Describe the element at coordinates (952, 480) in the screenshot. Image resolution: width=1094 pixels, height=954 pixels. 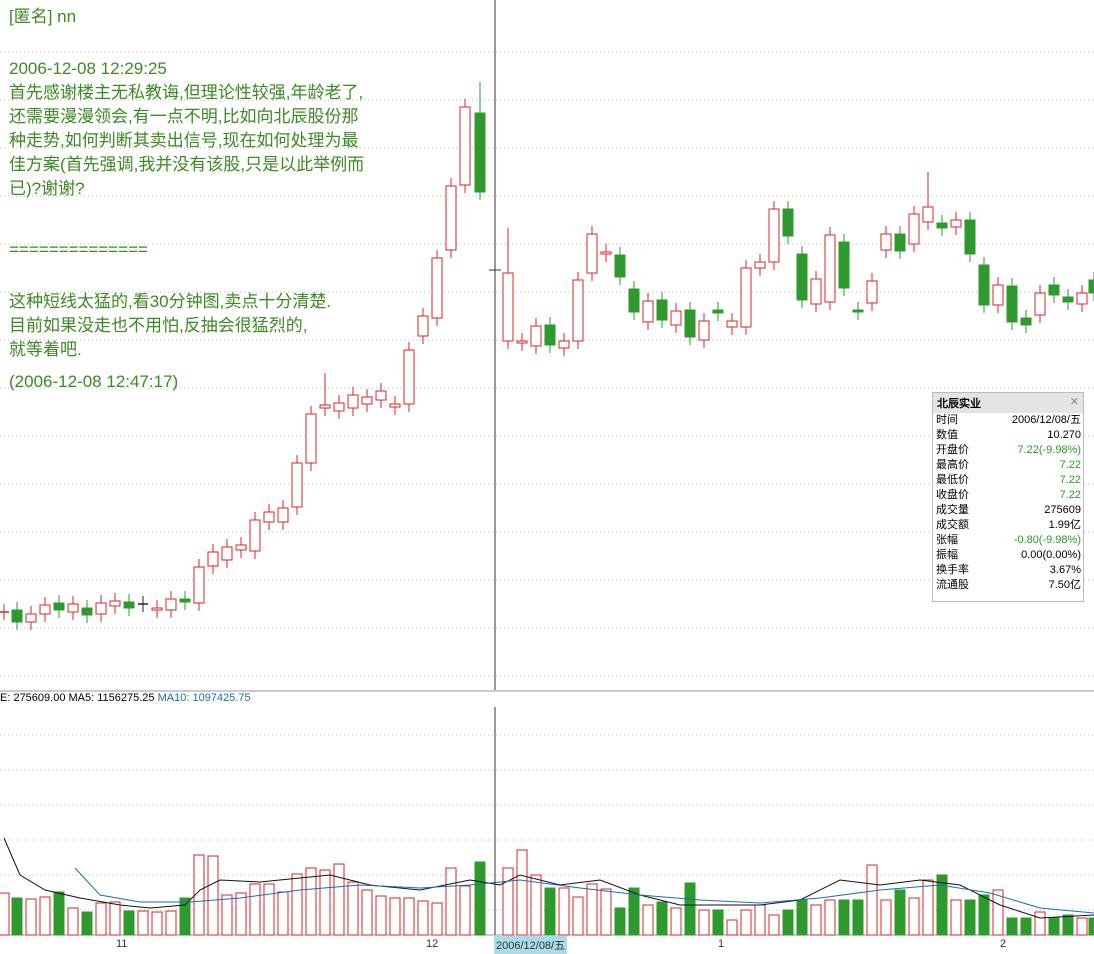
I see `info-label: 最低价` at that location.